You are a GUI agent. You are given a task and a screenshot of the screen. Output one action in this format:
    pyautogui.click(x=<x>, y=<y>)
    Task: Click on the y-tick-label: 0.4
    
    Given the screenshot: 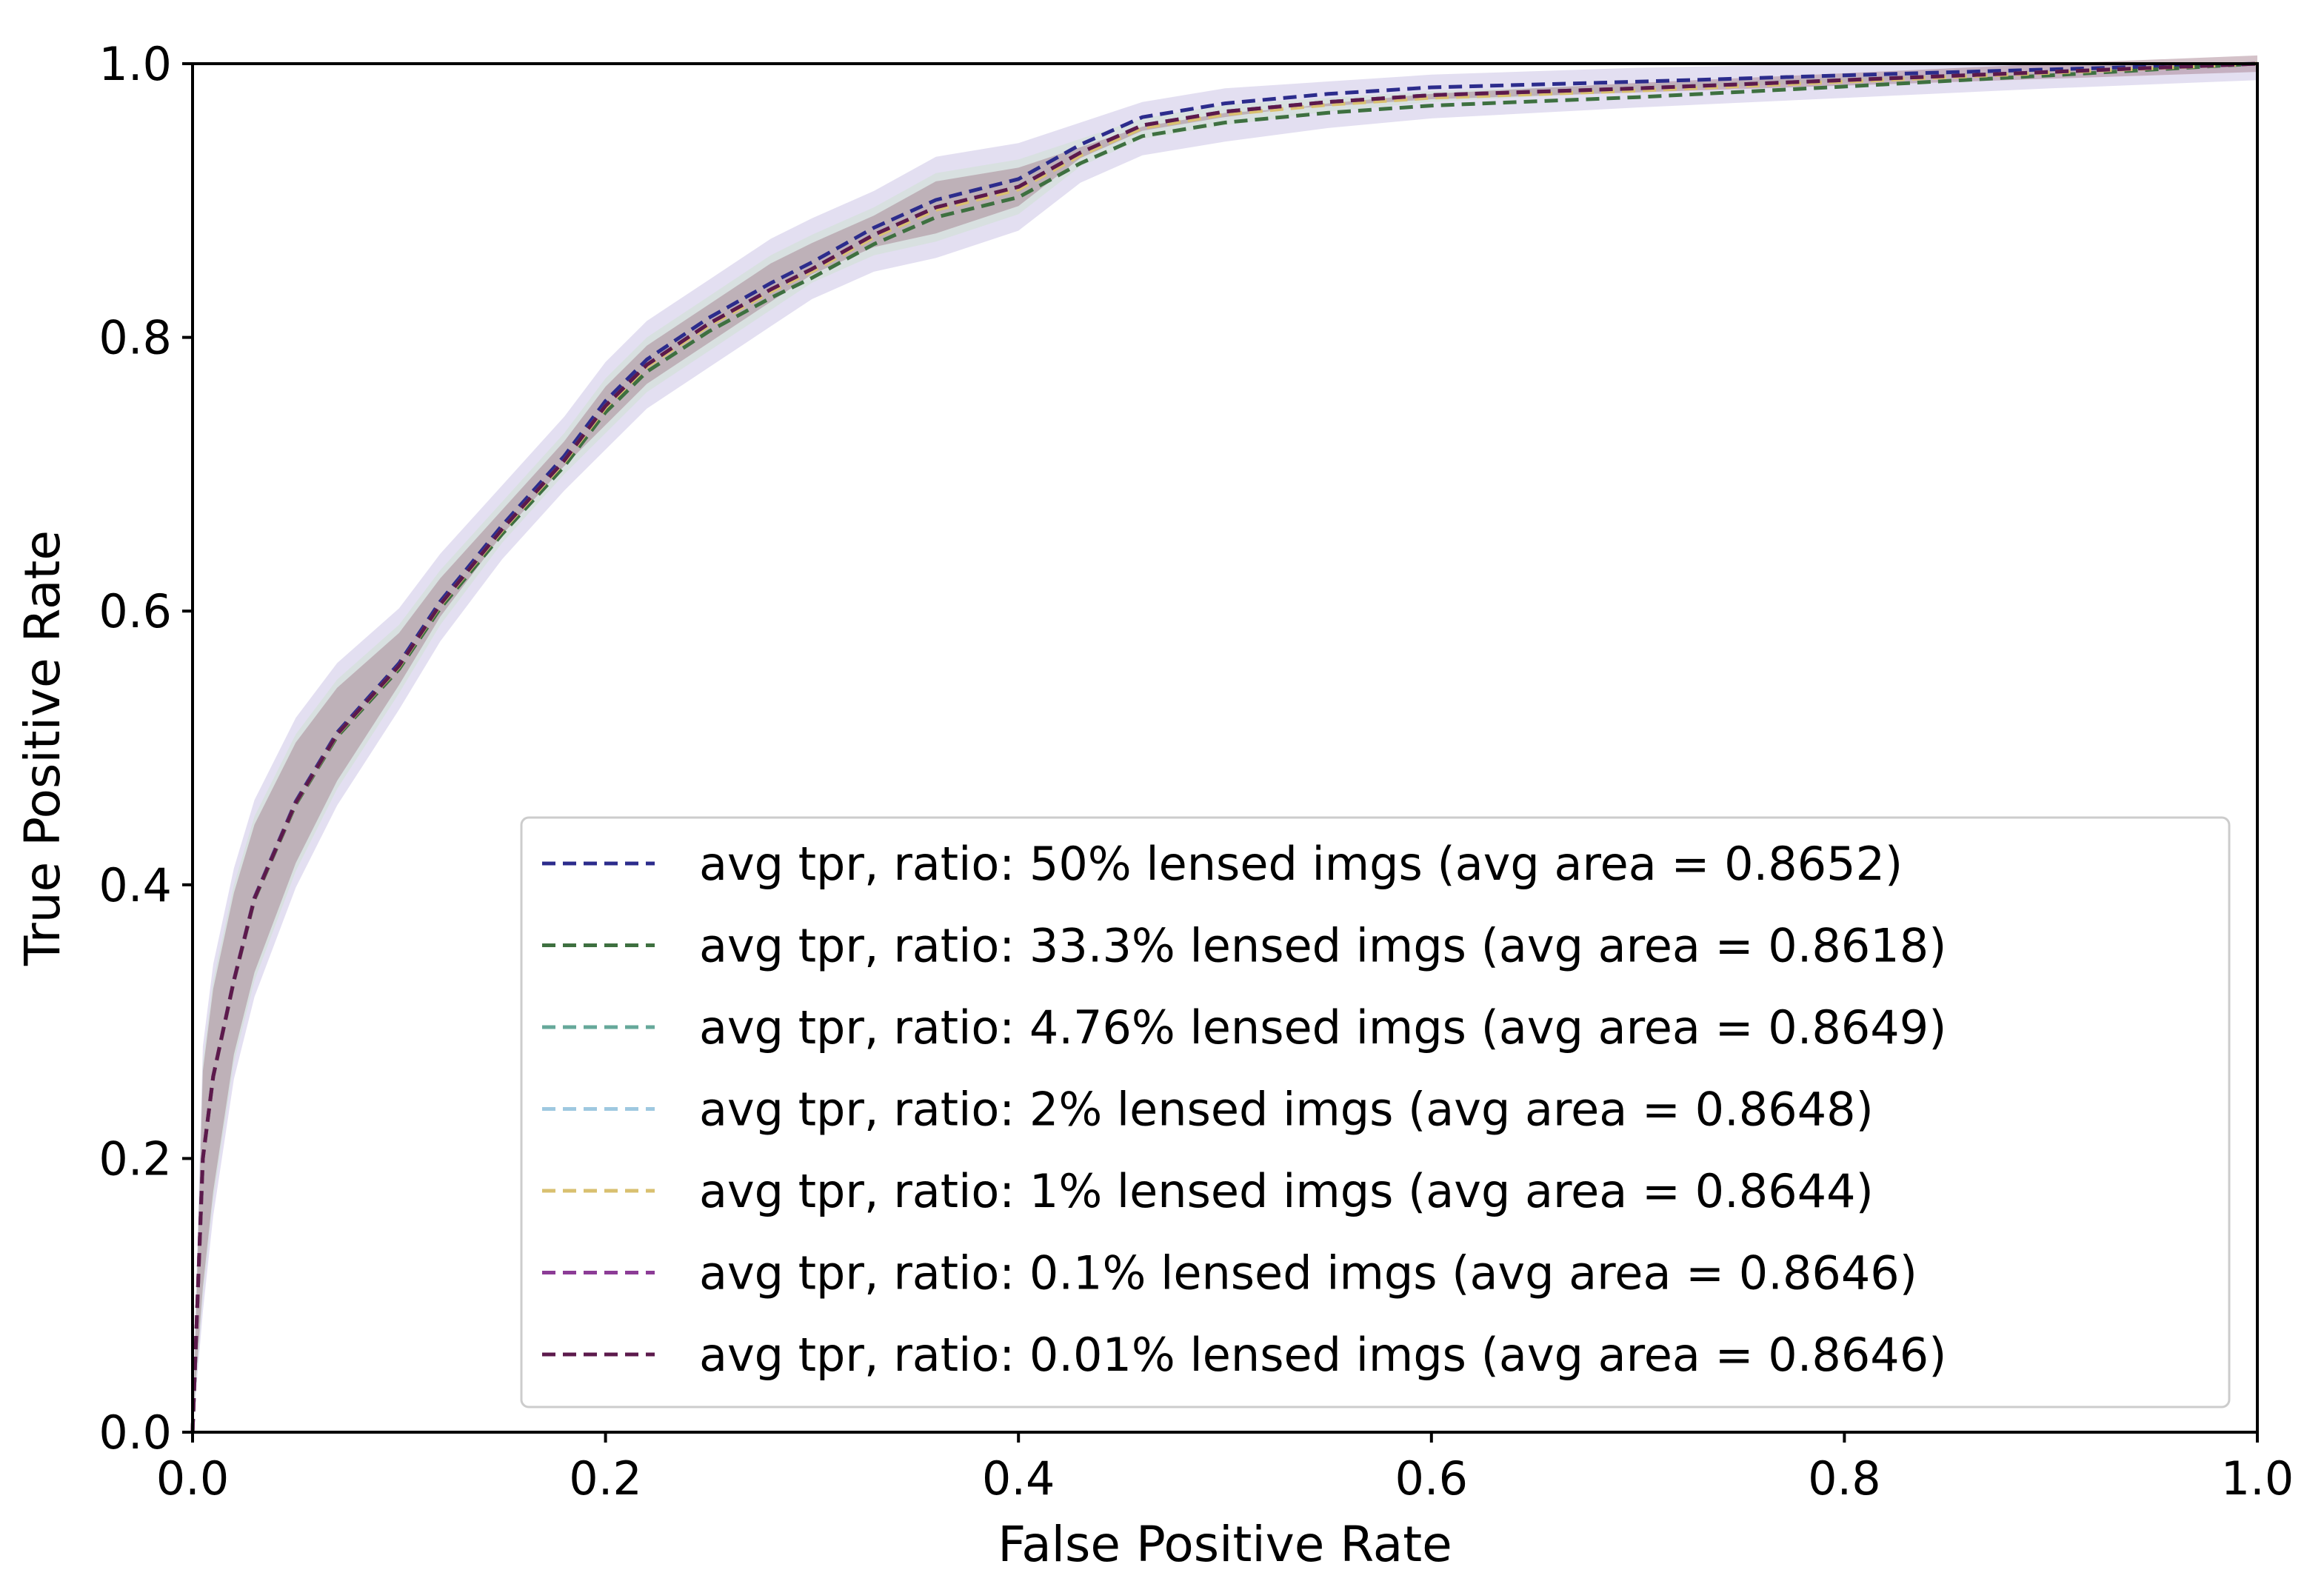 What is the action you would take?
    pyautogui.click(x=135, y=885)
    